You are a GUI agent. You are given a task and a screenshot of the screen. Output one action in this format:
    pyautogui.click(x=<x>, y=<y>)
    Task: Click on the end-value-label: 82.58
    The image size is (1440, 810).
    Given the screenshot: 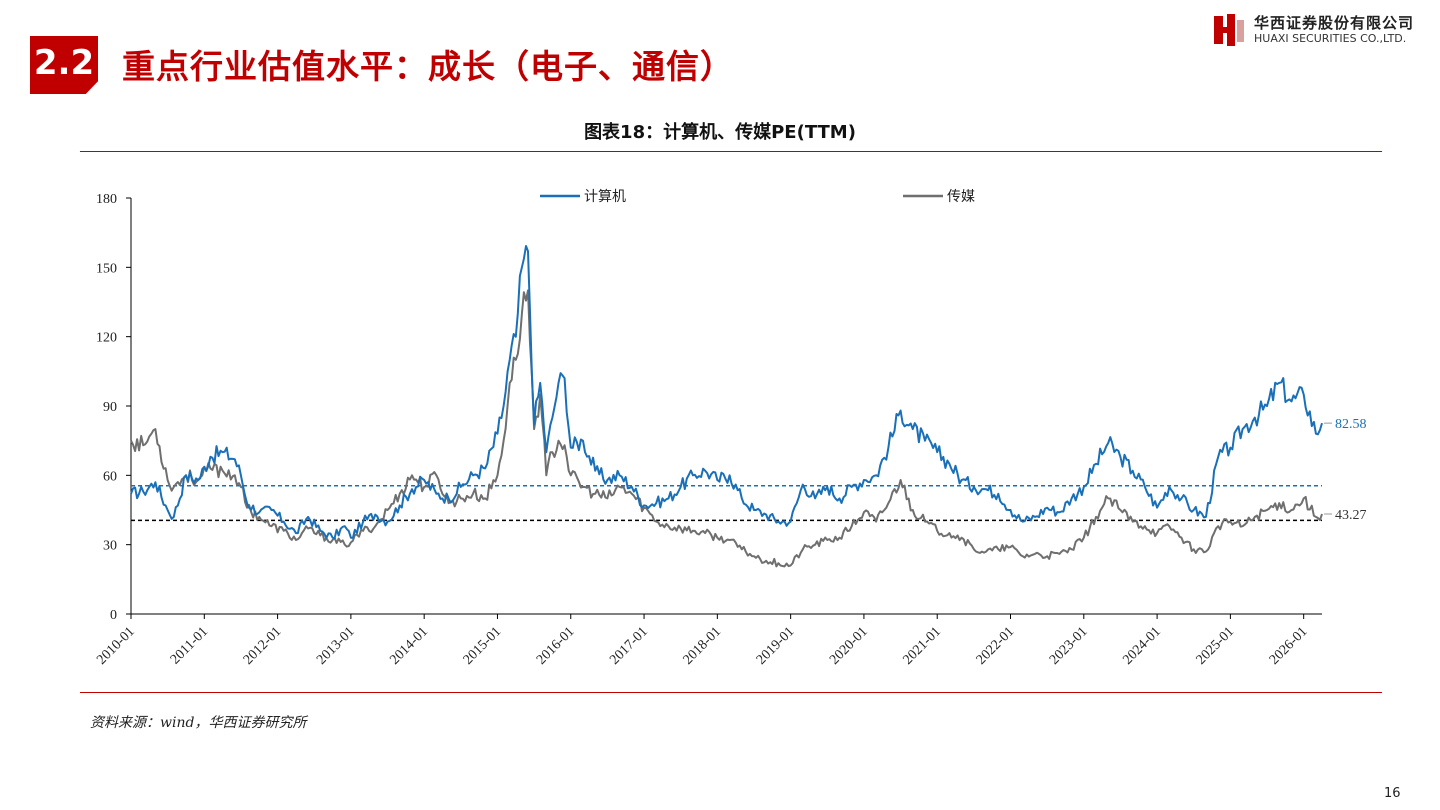 What is the action you would take?
    pyautogui.click(x=1351, y=424)
    